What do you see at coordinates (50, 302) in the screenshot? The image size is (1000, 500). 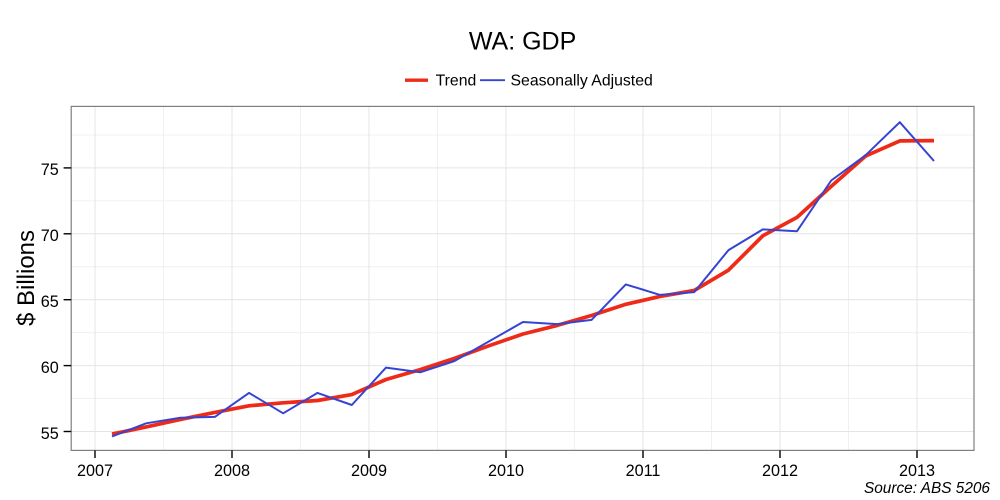 I see `svg-text: 65` at bounding box center [50, 302].